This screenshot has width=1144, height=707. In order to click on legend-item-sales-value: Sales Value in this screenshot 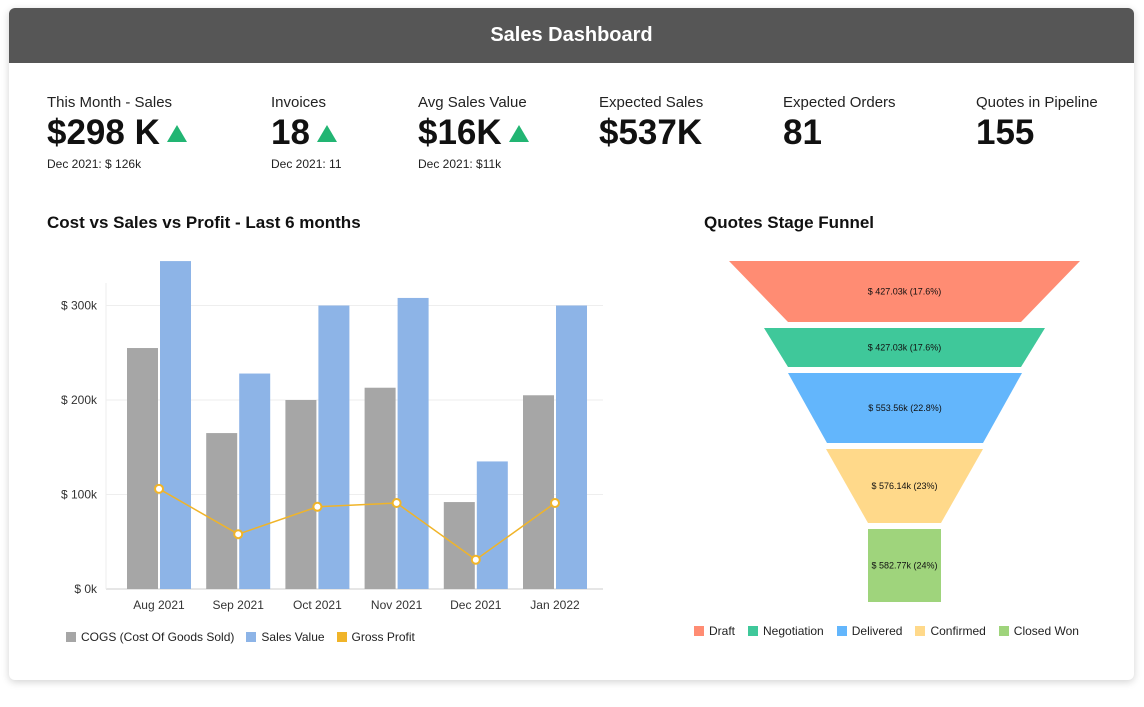, I will do `click(285, 637)`.